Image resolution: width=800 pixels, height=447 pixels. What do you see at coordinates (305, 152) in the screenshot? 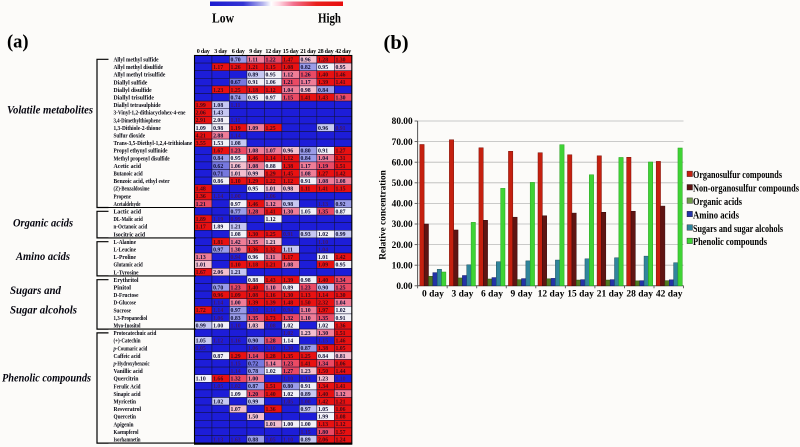
I see `svg-text: 0.80` at bounding box center [305, 152].